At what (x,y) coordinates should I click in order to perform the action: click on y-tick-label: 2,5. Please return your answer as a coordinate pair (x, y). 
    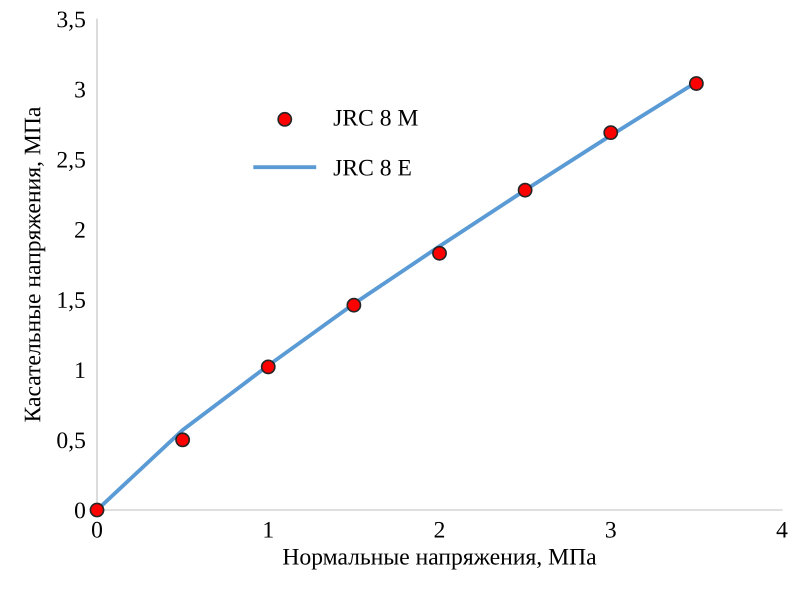
    Looking at the image, I should click on (71, 162).